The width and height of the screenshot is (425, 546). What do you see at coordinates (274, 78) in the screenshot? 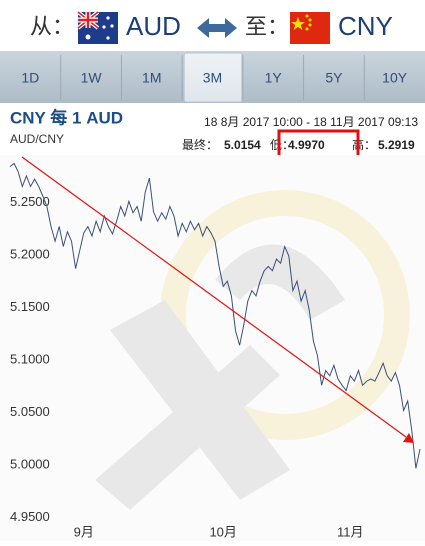
I see `tab-label: 1Y` at bounding box center [274, 78].